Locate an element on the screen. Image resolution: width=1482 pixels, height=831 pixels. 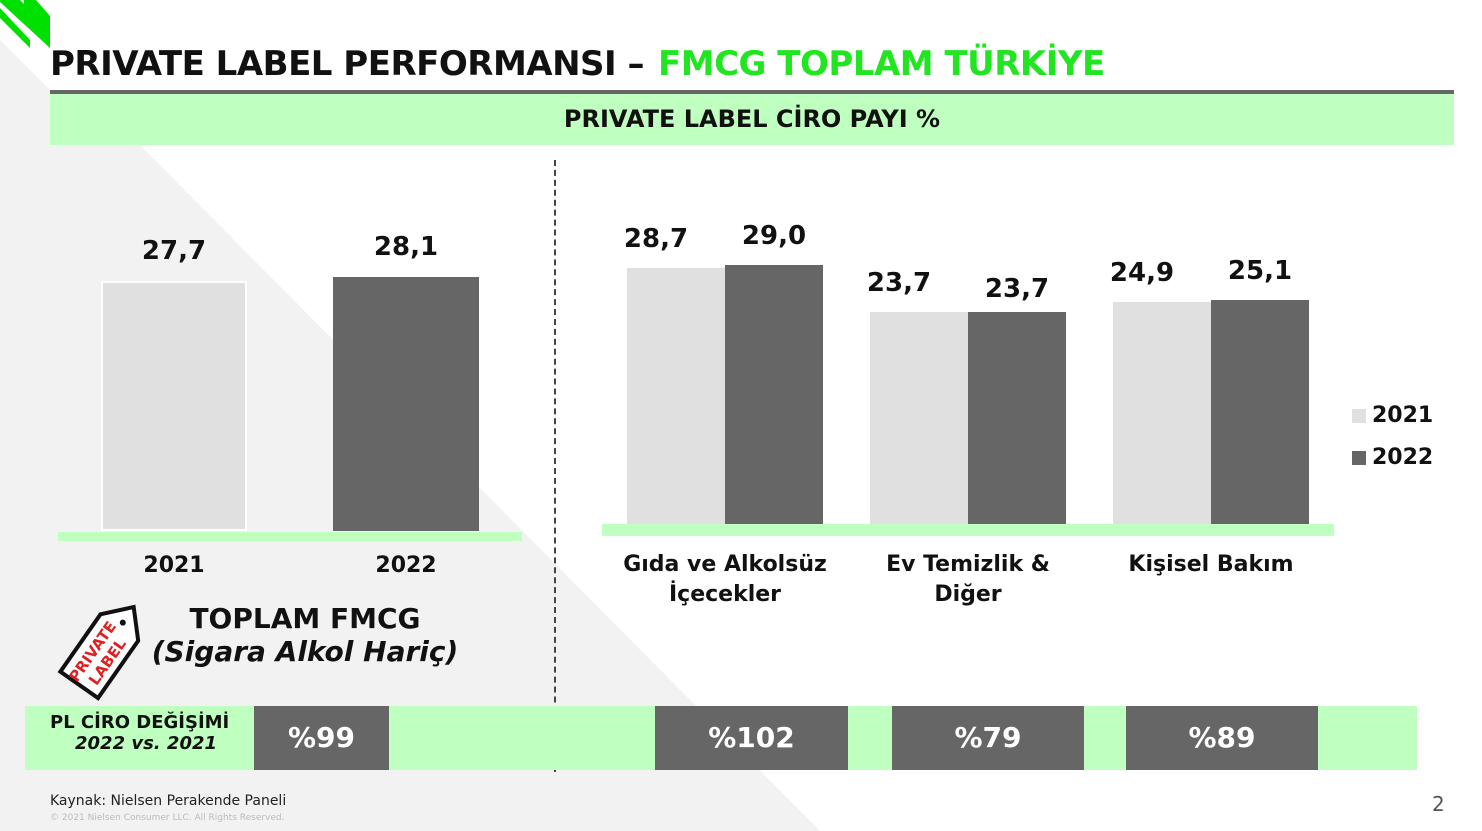
left-caption: TOPLAM FMCG (Sigara Alkol Hariç) is located at coordinates (305, 635).